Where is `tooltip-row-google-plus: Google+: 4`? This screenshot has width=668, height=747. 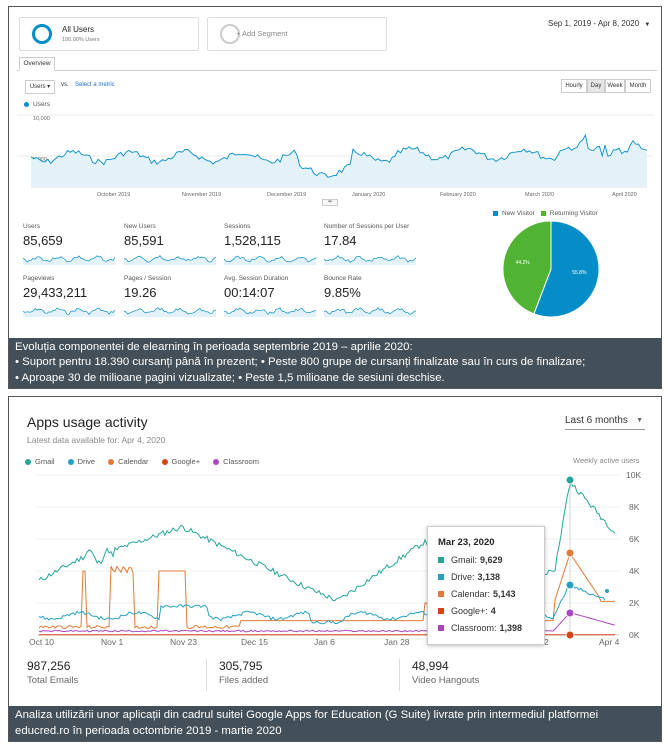 tooltip-row-google-plus: Google+: 4 is located at coordinates (486, 611).